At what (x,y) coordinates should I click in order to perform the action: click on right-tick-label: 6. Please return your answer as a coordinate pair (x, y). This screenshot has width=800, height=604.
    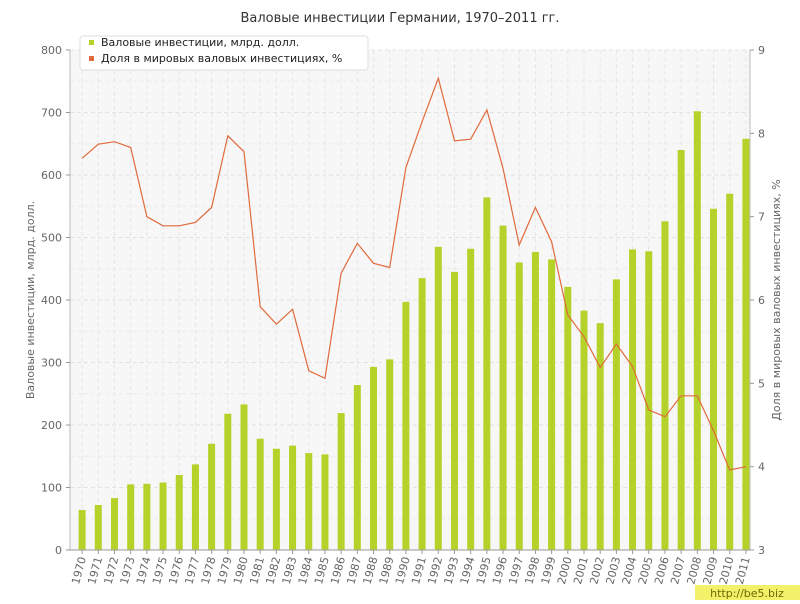
    Looking at the image, I should click on (761, 300).